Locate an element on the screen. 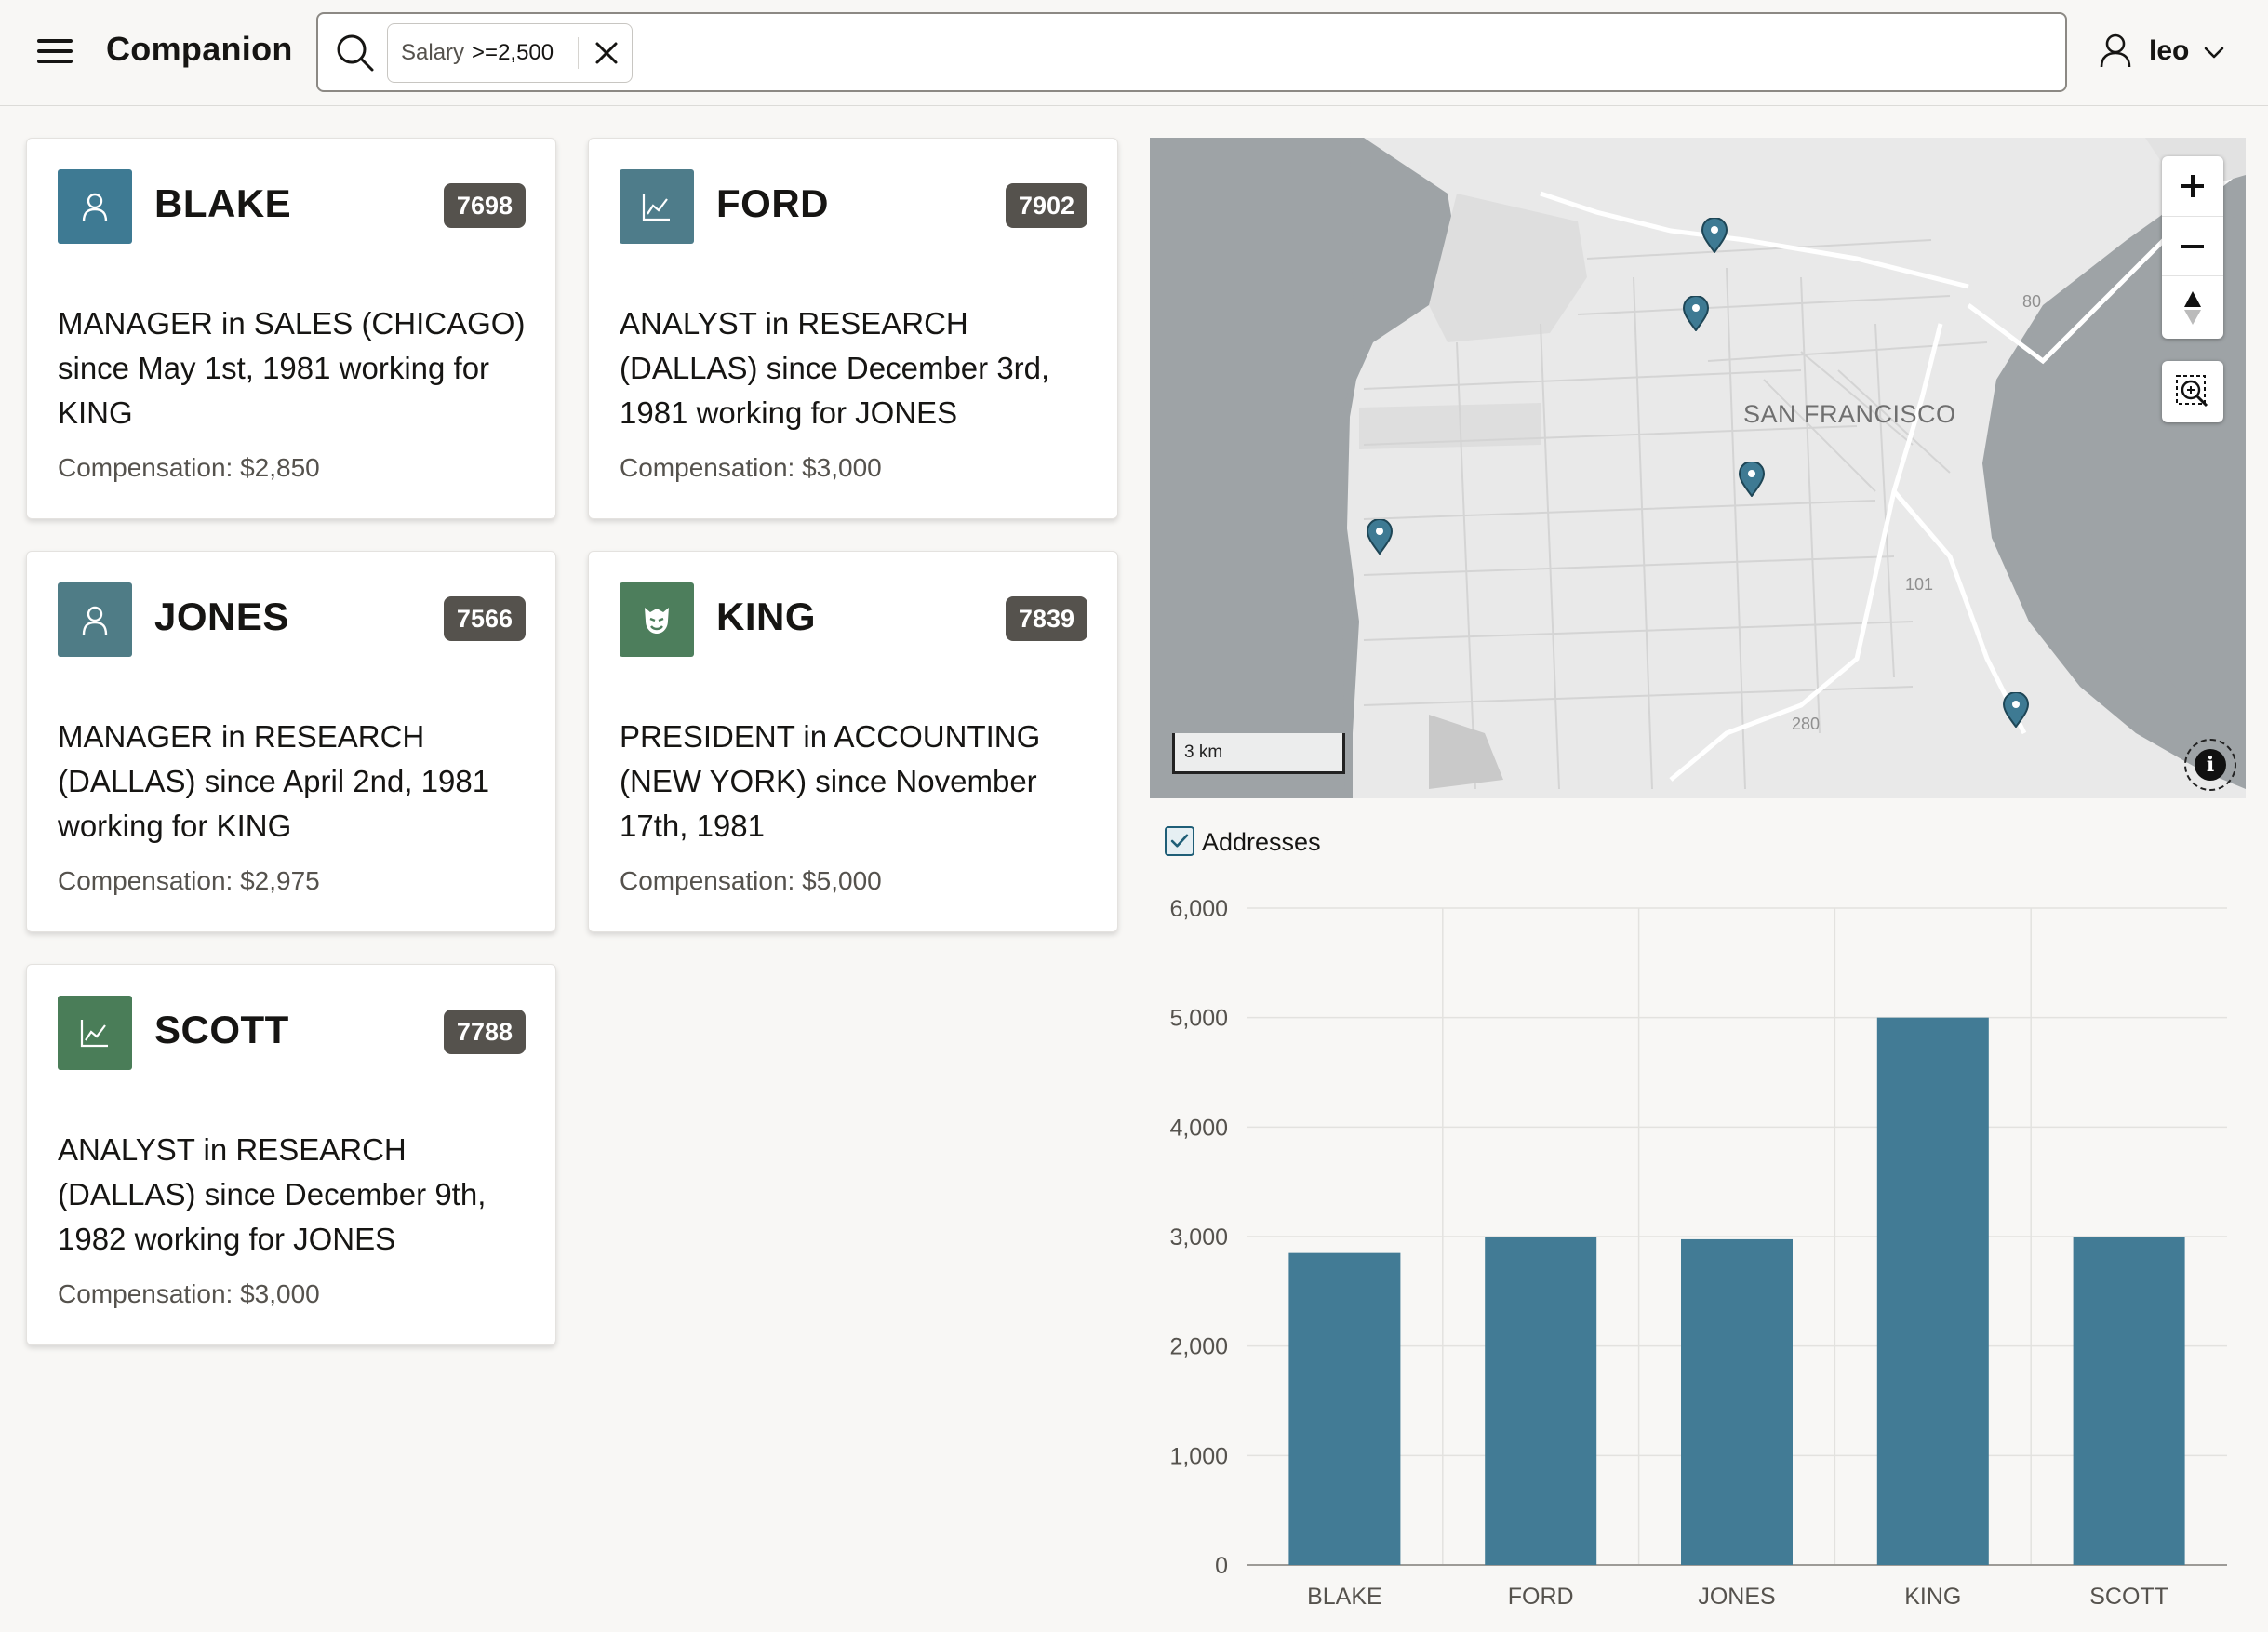 This screenshot has width=2268, height=1632. highway-label-80: 80 is located at coordinates (2032, 301).